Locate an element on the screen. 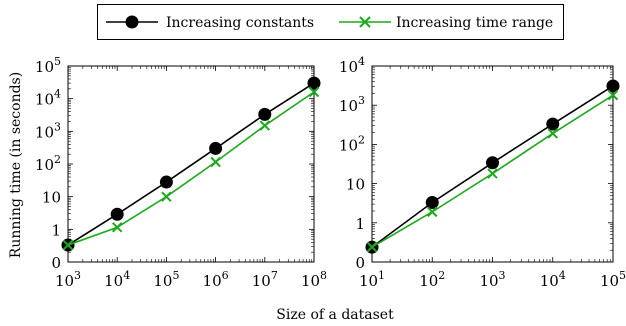 This screenshot has height=326, width=626. x-tick-label: 10⁸ is located at coordinates (314, 279).